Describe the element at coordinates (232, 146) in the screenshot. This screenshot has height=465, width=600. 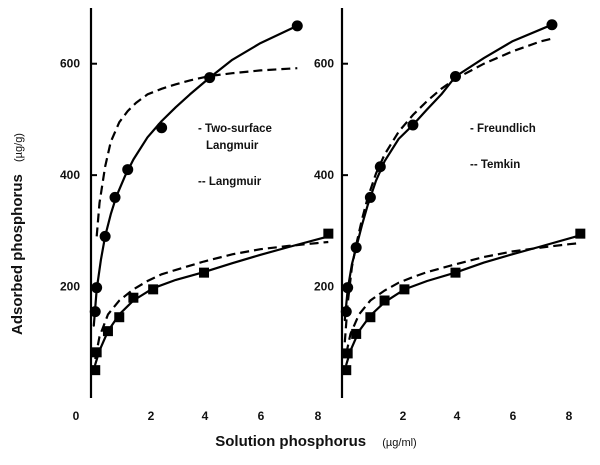
I see `legend-label-continued: Langmuir` at that location.